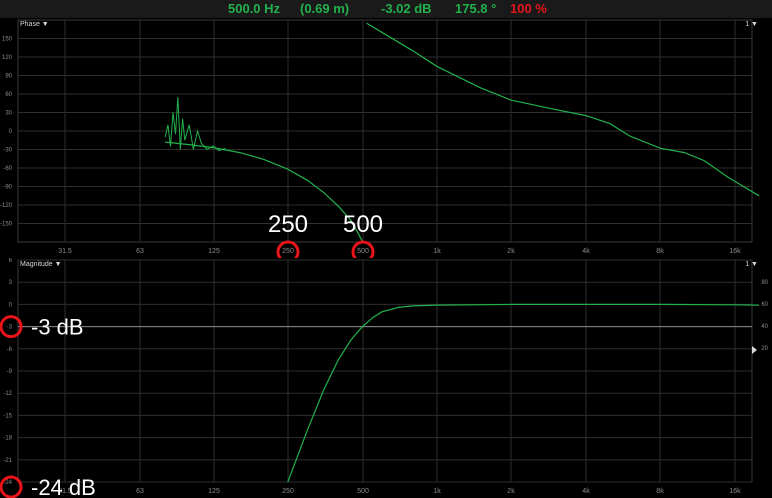 Image resolution: width=772 pixels, height=498 pixels. What do you see at coordinates (195, 124) in the screenshot?
I see `phase-noise-trace` at bounding box center [195, 124].